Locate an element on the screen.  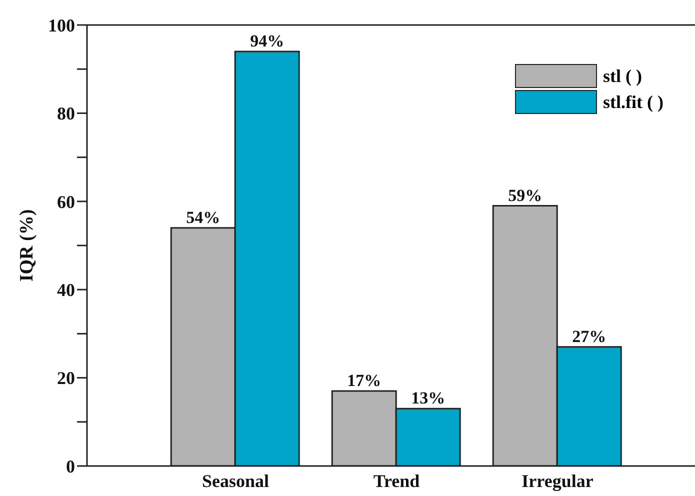
x-tick-label: Irregular is located at coordinates (558, 480).